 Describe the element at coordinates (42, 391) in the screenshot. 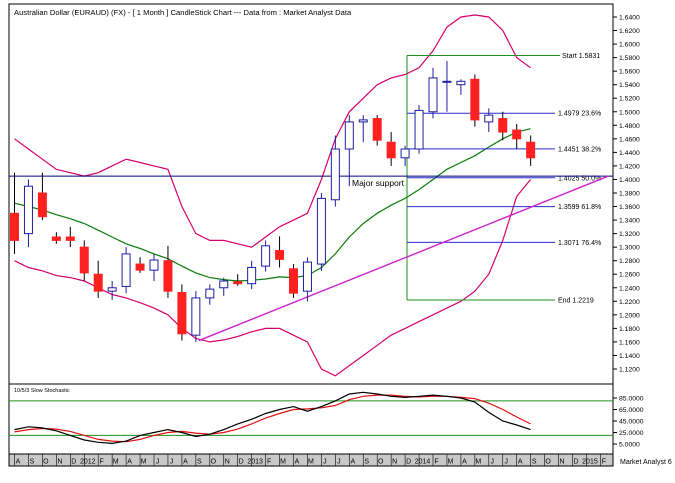

I see `stochastic-title: 10/5/3 Slow Stochastic` at that location.